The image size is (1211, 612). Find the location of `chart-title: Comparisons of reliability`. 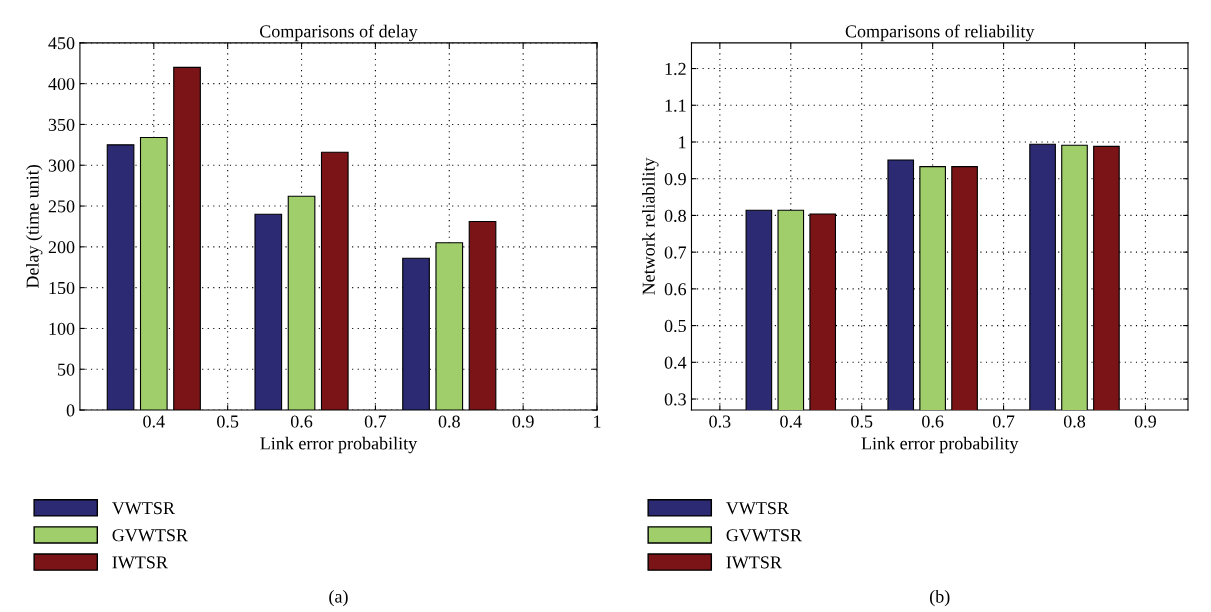

chart-title: Comparisons of reliability is located at coordinates (940, 33).